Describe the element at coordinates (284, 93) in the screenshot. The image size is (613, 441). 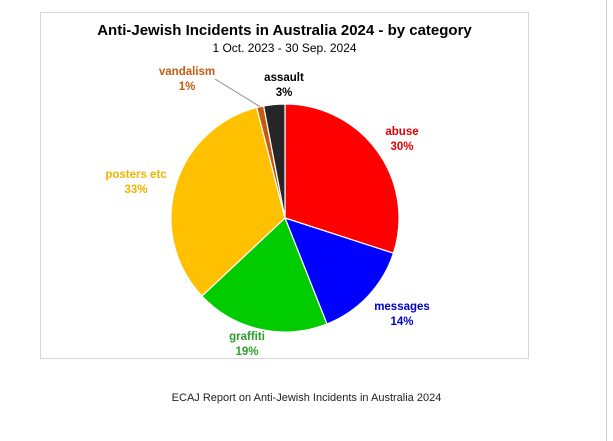
I see `slice-value-assault: 3%` at that location.